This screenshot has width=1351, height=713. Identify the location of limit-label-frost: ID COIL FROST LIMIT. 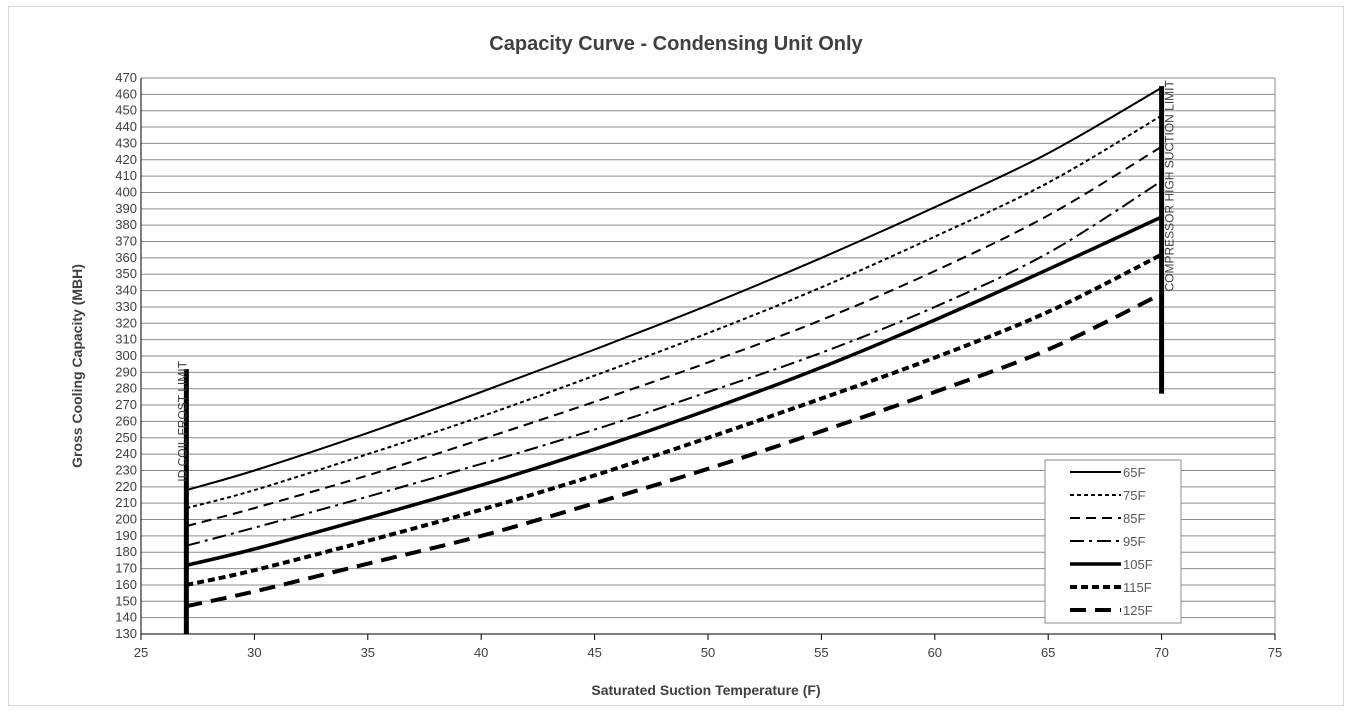
(182, 420).